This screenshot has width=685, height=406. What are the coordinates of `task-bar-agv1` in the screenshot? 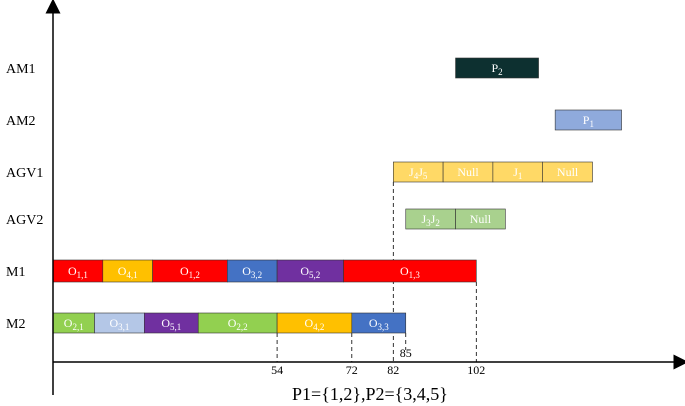 It's located at (567, 172).